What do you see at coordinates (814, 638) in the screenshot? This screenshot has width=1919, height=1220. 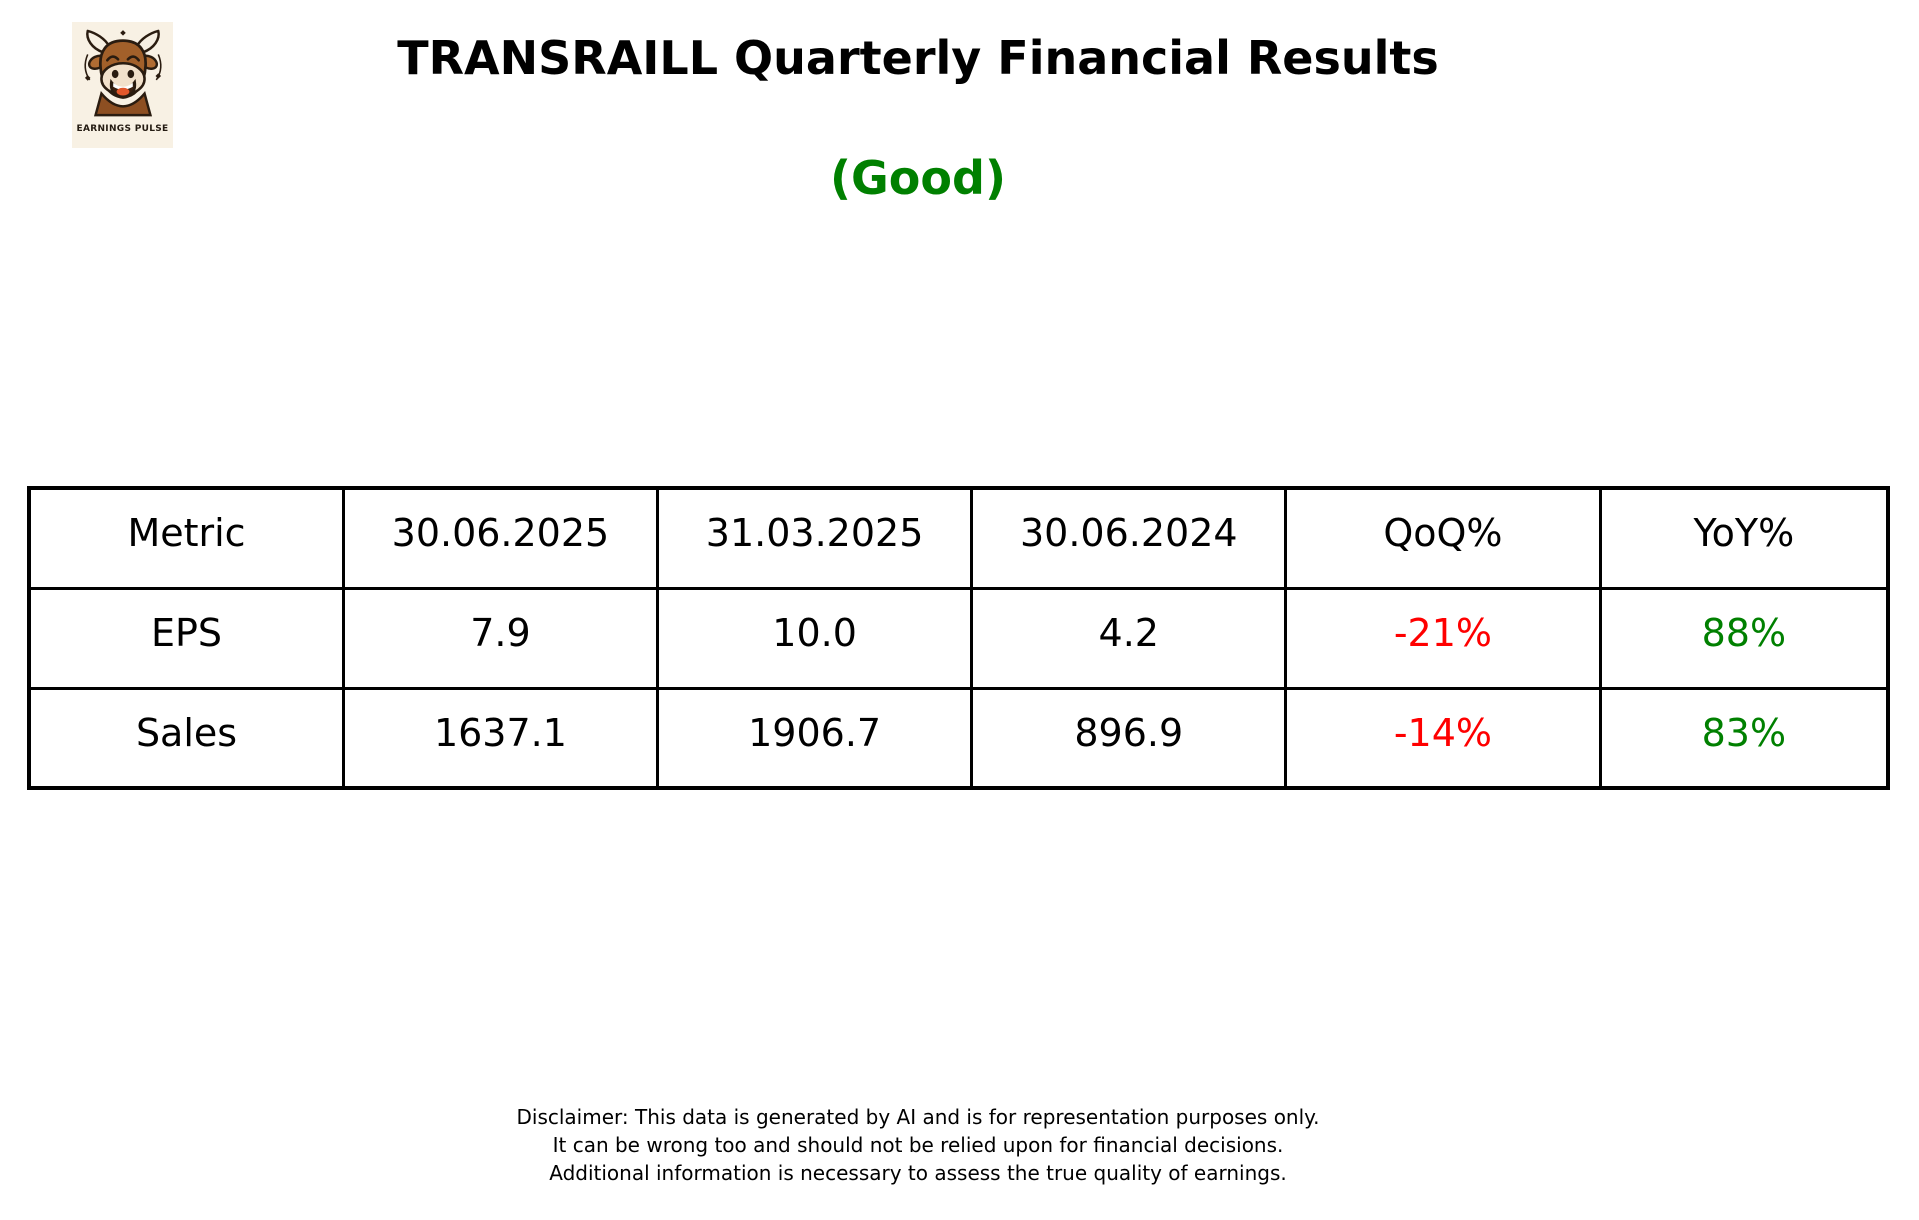 I see `cell-eps-q2: 10.0` at bounding box center [814, 638].